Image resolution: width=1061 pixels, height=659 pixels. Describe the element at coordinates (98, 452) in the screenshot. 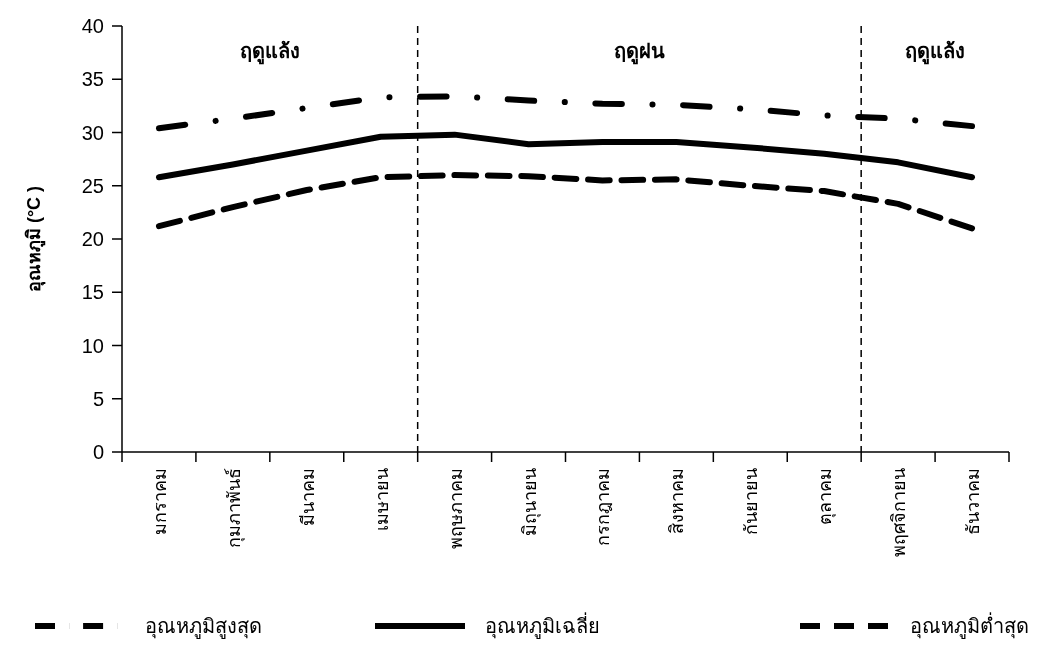

I see `y-tick-label: 0` at that location.